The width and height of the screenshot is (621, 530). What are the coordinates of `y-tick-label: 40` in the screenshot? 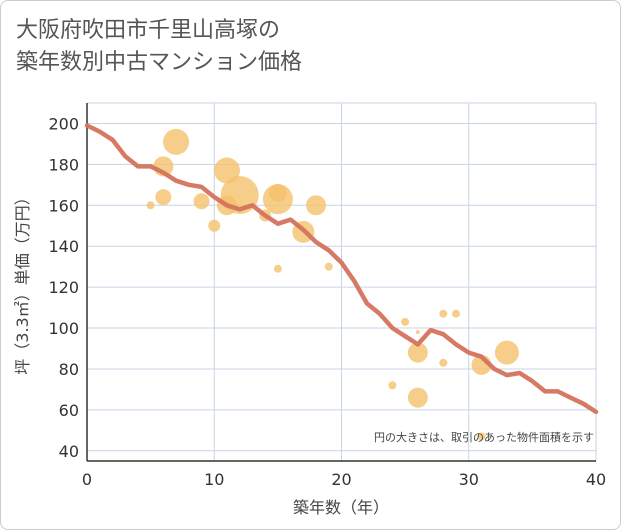 It's located at (69, 451).